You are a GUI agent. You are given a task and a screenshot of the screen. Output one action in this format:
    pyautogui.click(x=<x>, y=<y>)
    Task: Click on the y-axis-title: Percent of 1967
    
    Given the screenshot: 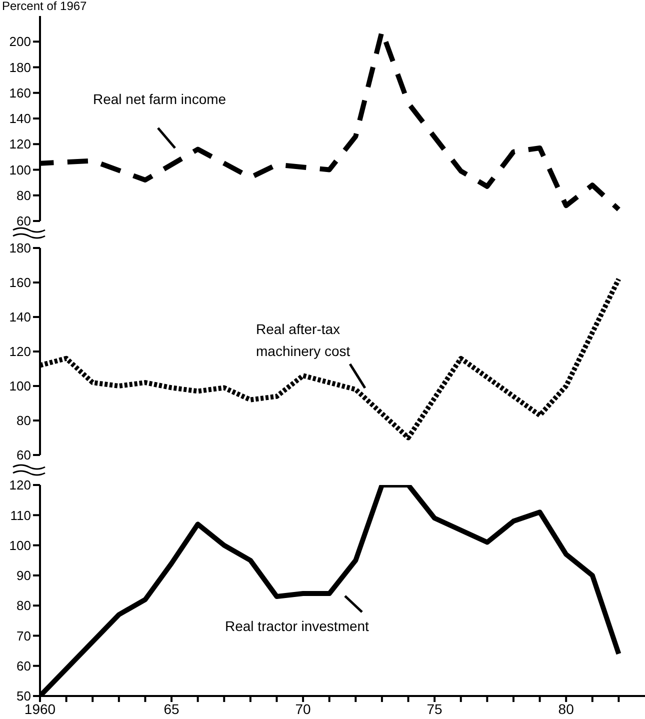 What is the action you would take?
    pyautogui.click(x=44, y=6)
    